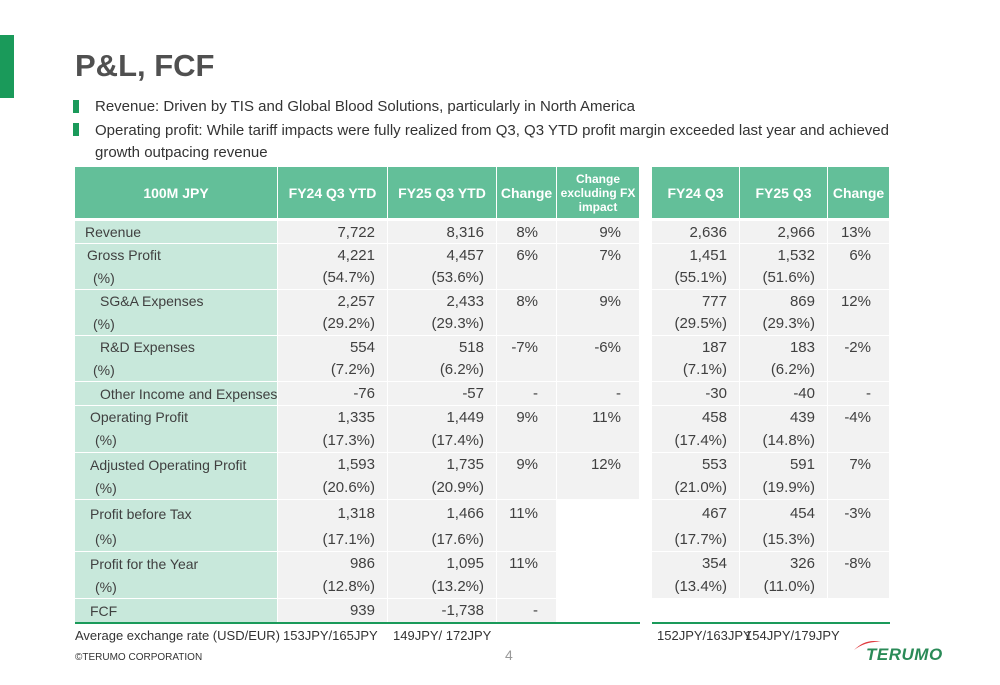  Describe the element at coordinates (442, 300) in the screenshot. I see `table-cell: 2,433` at that location.